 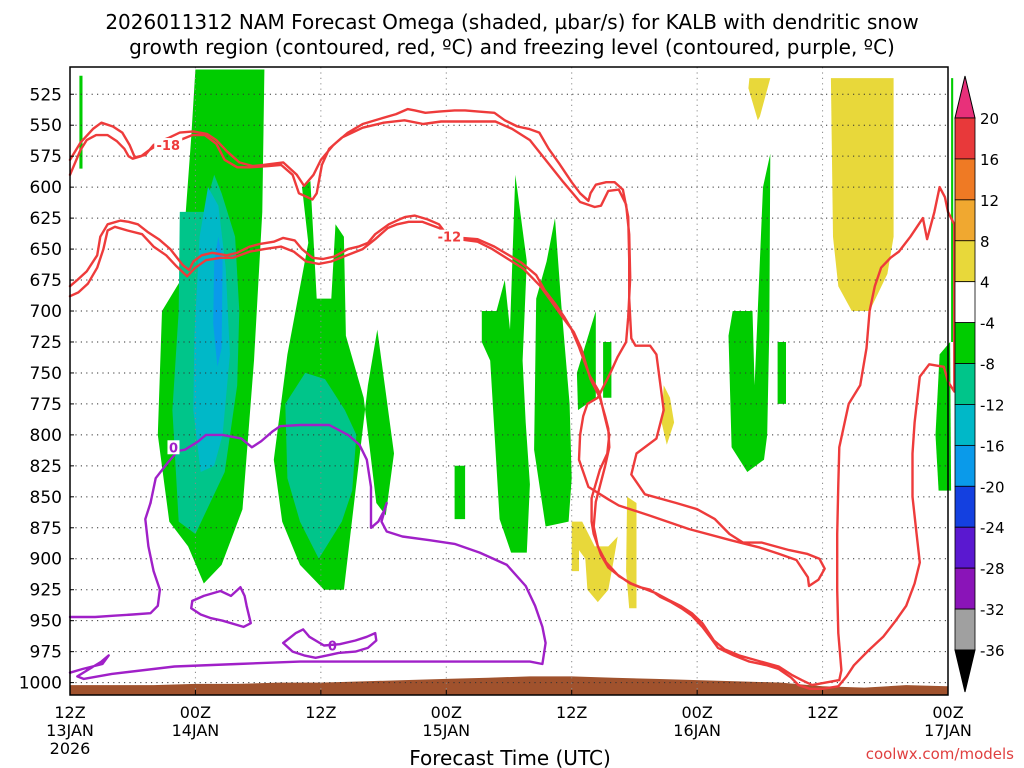 What do you see at coordinates (948, 730) in the screenshot?
I see `x-tick-label-84-2: 17JAN` at bounding box center [948, 730].